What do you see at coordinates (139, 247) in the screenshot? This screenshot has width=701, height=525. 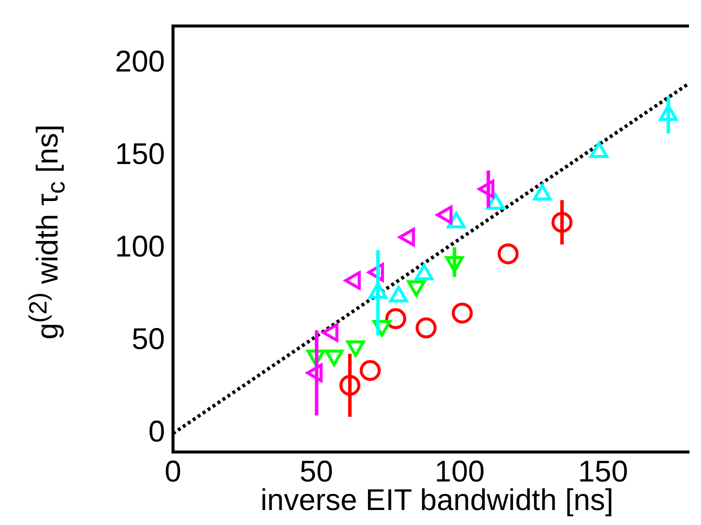 I see `y-tick-label: 100` at bounding box center [139, 247].